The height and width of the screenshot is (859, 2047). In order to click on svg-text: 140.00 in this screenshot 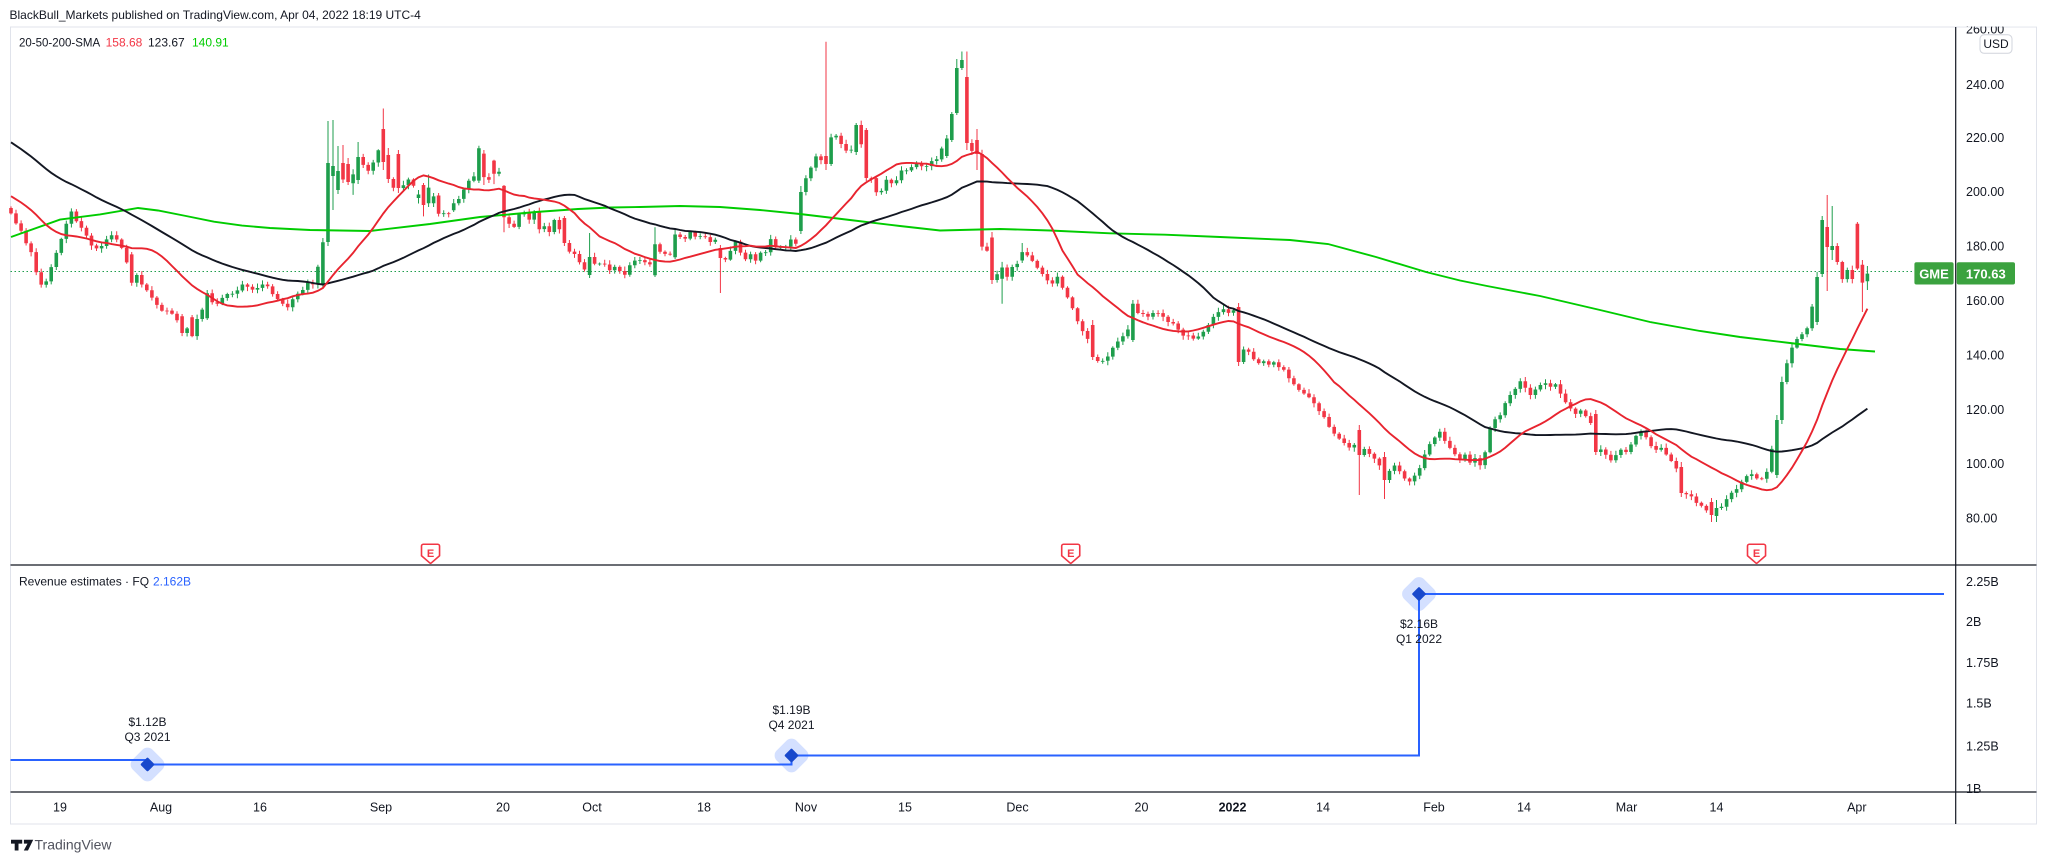, I will do `click(1985, 356)`.